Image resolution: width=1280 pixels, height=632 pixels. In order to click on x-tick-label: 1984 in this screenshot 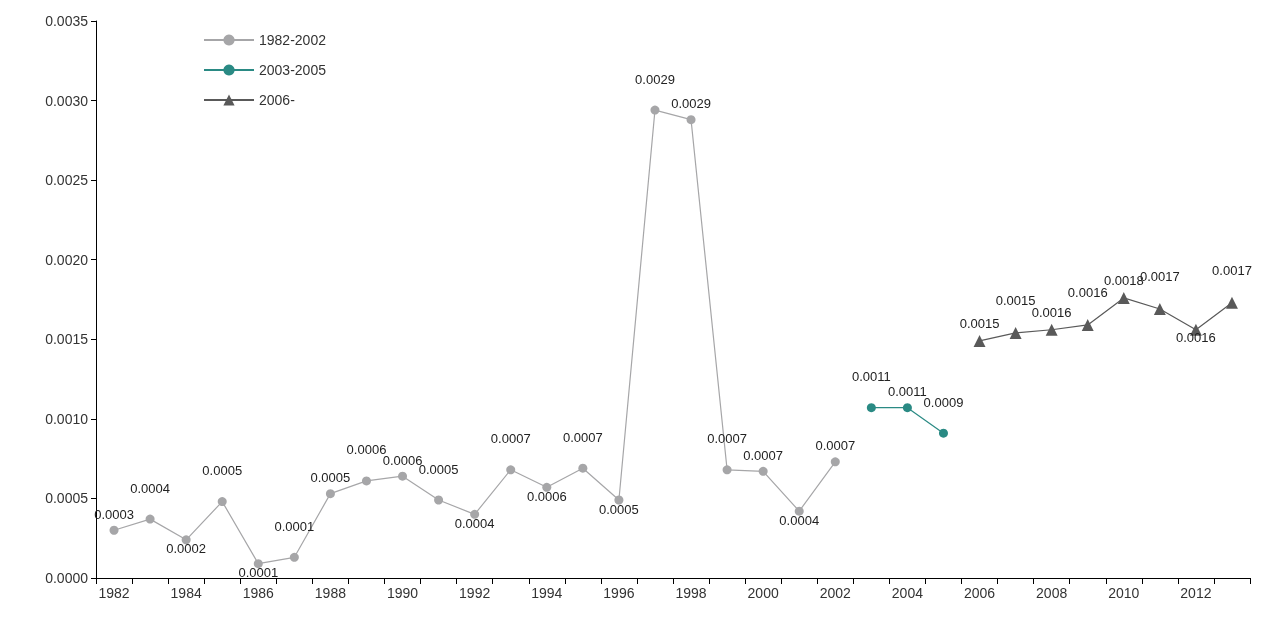, I will do `click(186, 593)`.